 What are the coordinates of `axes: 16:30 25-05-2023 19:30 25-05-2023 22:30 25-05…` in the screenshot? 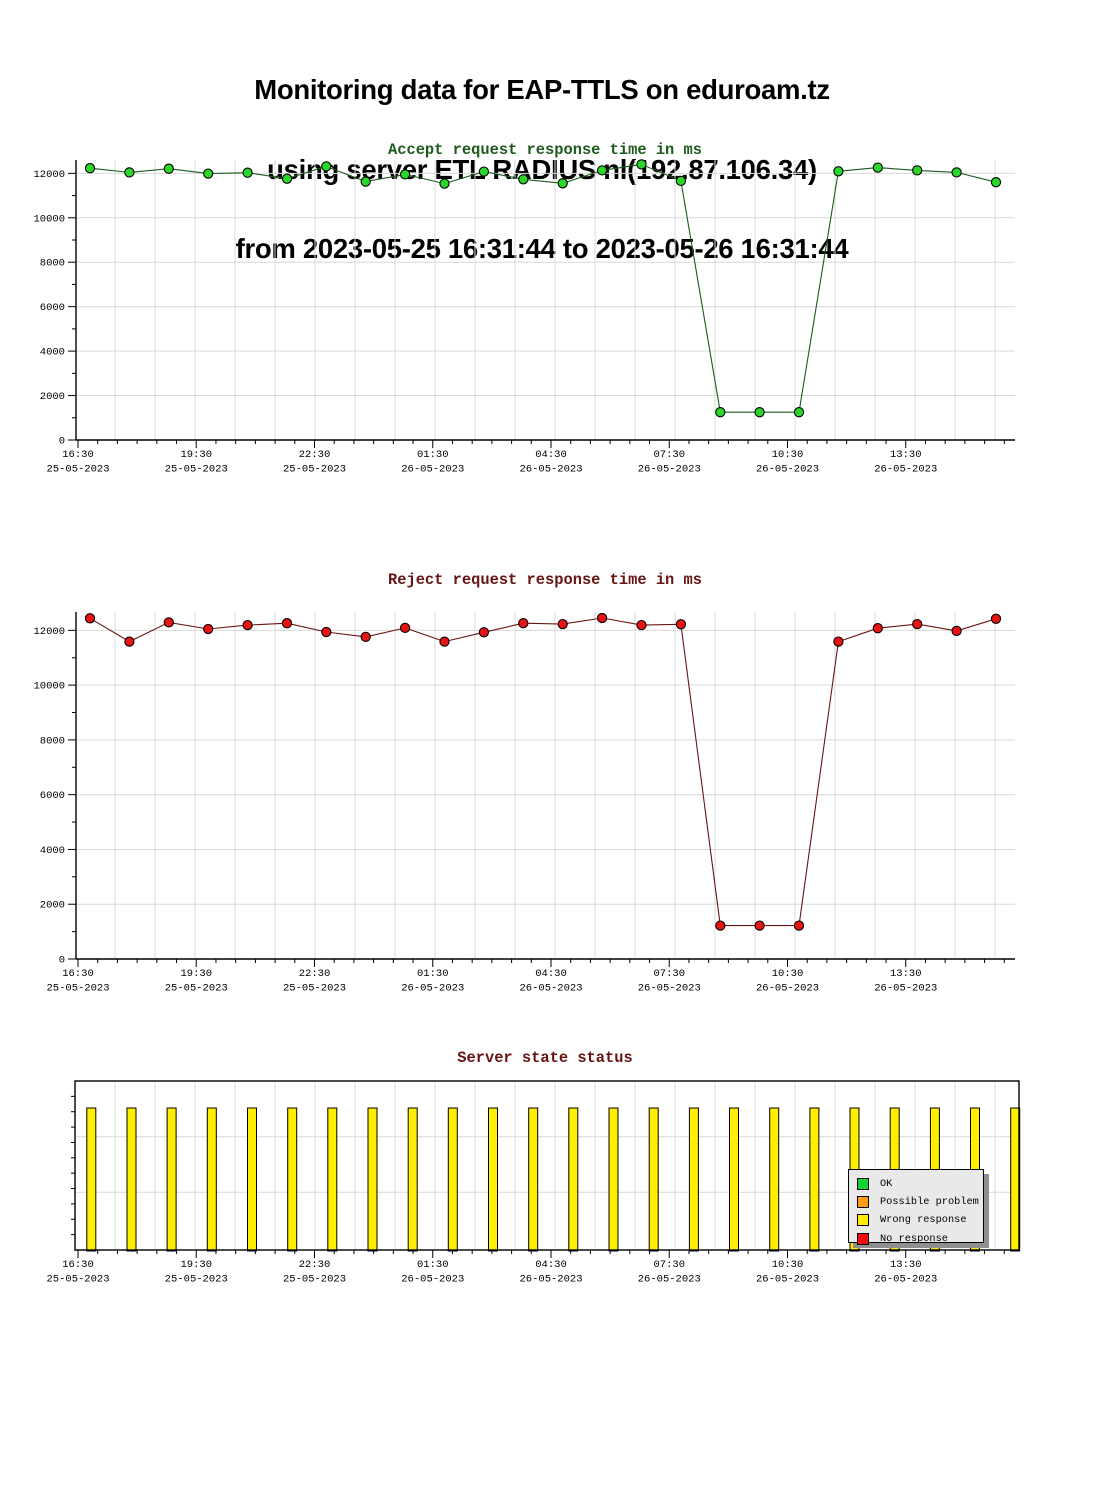 It's located at (533, 1183).